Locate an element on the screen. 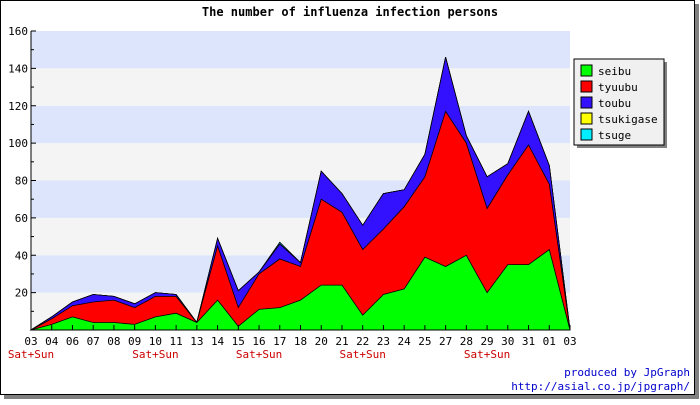  y-tick-label: 160 is located at coordinates (18, 31).